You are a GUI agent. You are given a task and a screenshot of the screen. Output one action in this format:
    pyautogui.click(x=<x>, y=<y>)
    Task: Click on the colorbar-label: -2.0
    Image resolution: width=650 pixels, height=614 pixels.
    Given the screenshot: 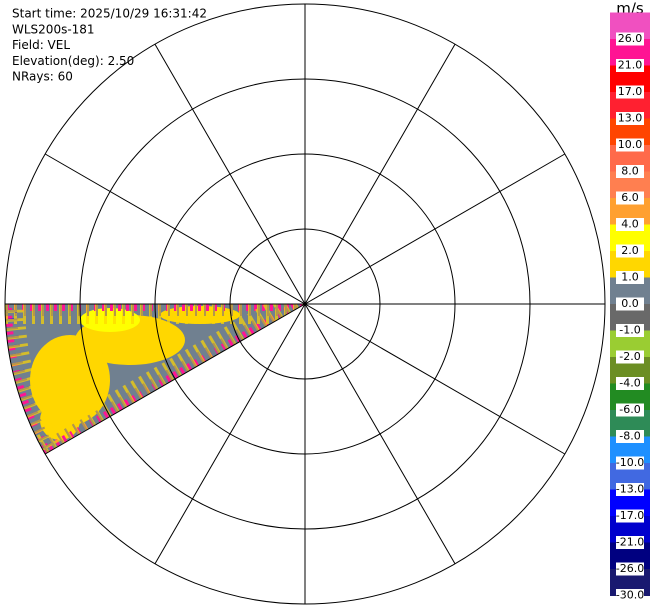 What is the action you would take?
    pyautogui.click(x=629, y=356)
    